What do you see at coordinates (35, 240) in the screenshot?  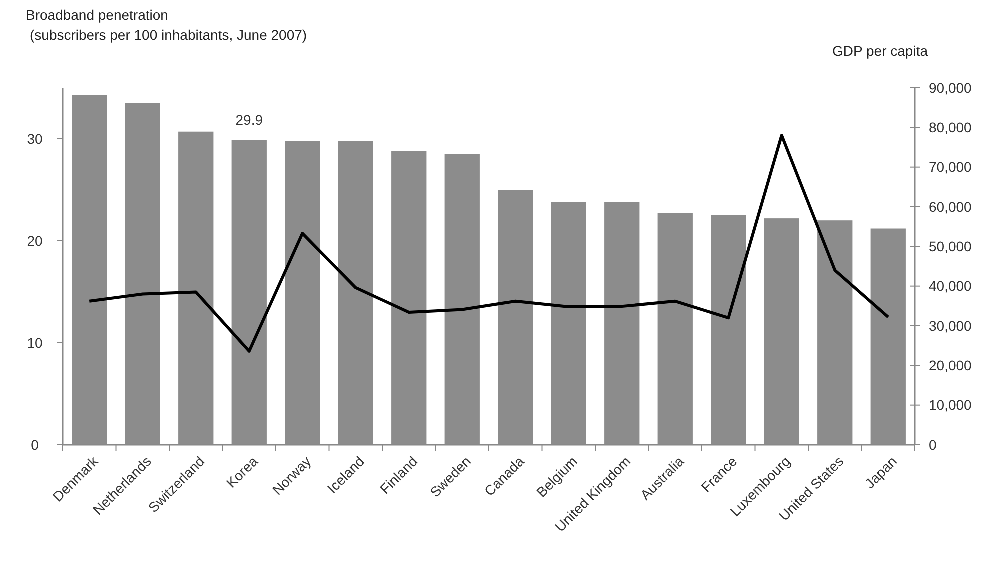 I see `y-tick-label: 20` at bounding box center [35, 240].